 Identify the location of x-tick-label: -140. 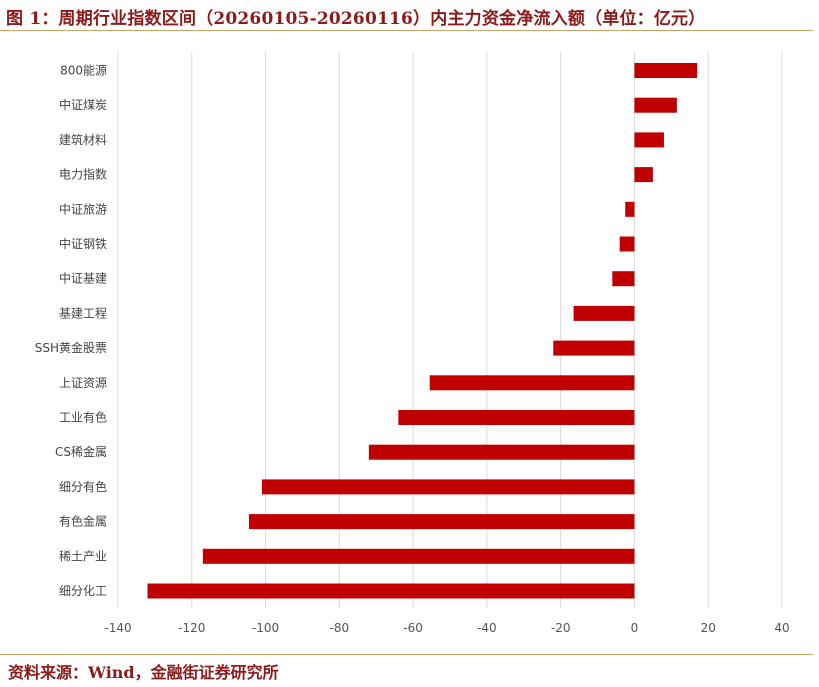
(117, 628).